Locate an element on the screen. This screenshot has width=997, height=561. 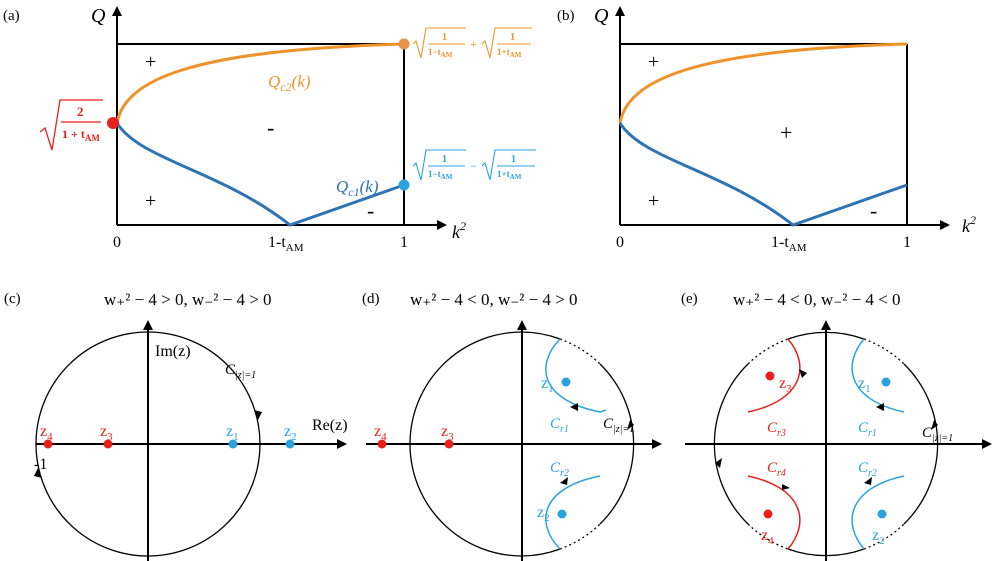
panel-e-cr1-arrow is located at coordinates (880, 407).